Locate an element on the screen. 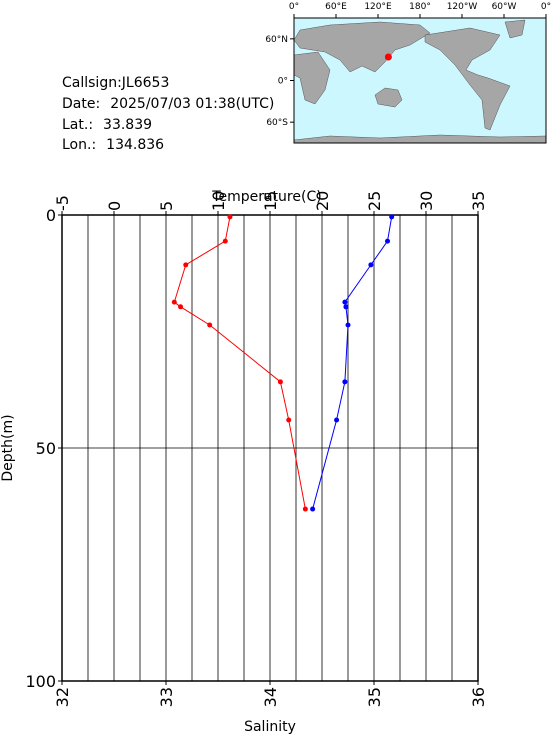 Image resolution: width=553 pixels, height=736 pixels. x-tick-label: 32 is located at coordinates (62, 697).